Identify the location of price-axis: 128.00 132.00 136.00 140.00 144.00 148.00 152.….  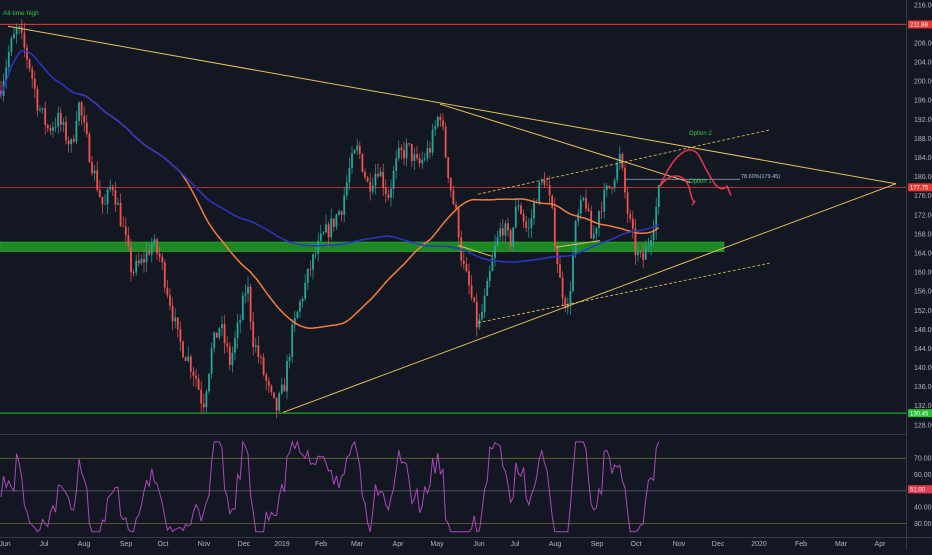
(920, 265).